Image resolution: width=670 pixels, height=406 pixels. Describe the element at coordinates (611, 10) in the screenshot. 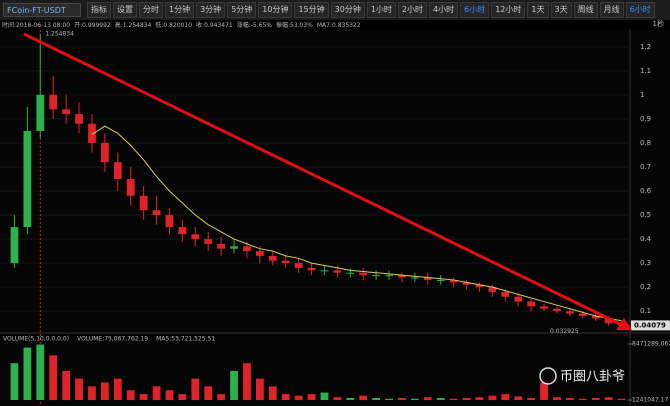

I see `interval-button: 月线` at that location.